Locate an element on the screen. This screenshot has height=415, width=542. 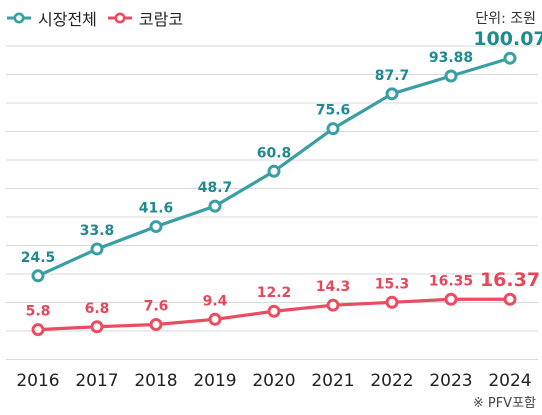
x-tick-label: 2017 is located at coordinates (96, 381).